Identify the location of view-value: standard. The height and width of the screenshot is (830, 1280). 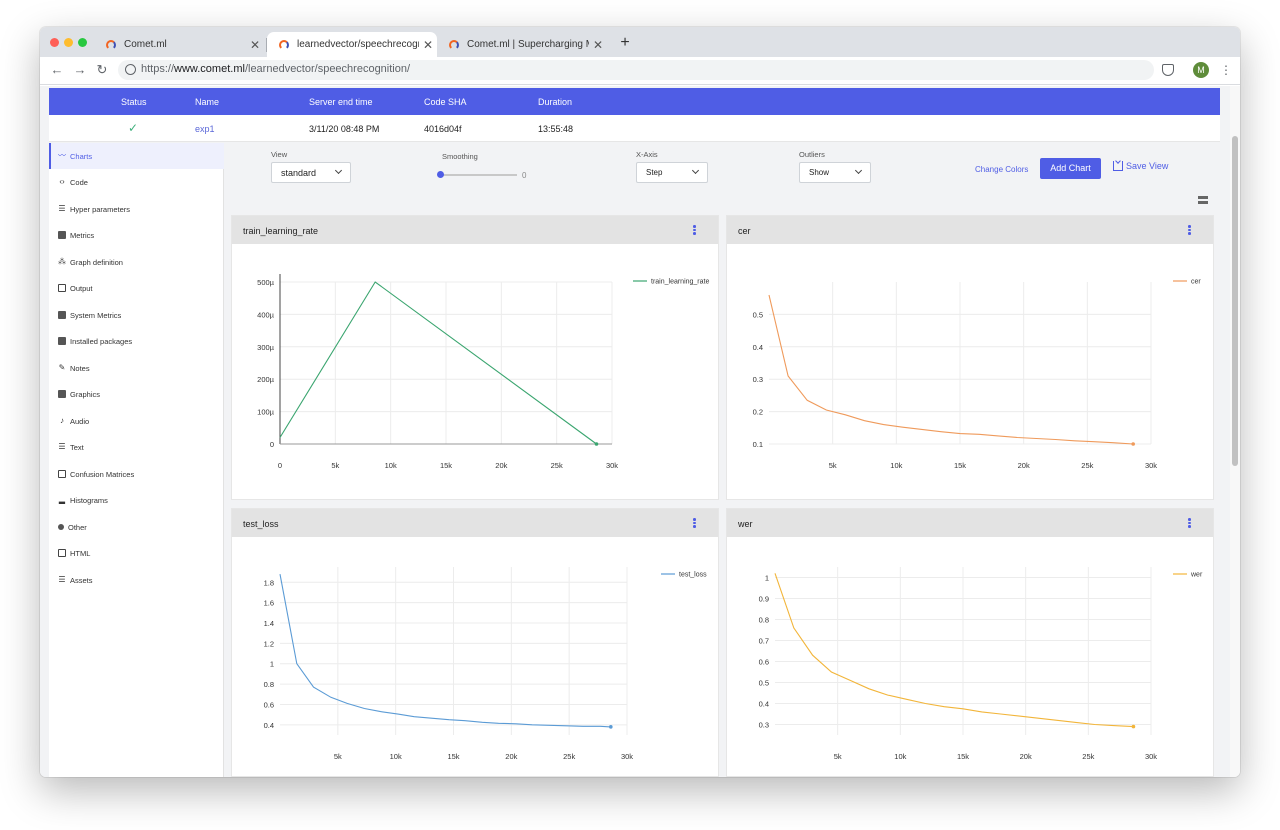
(299, 172).